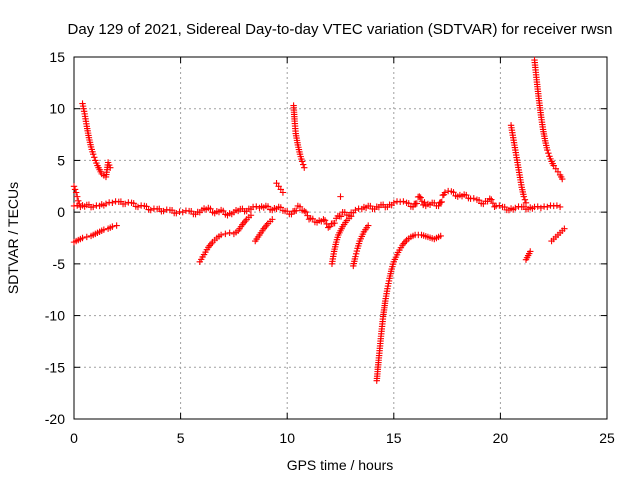 This screenshot has height=480, width=640. Describe the element at coordinates (55, 316) in the screenshot. I see `y-tick-label: -10` at that location.